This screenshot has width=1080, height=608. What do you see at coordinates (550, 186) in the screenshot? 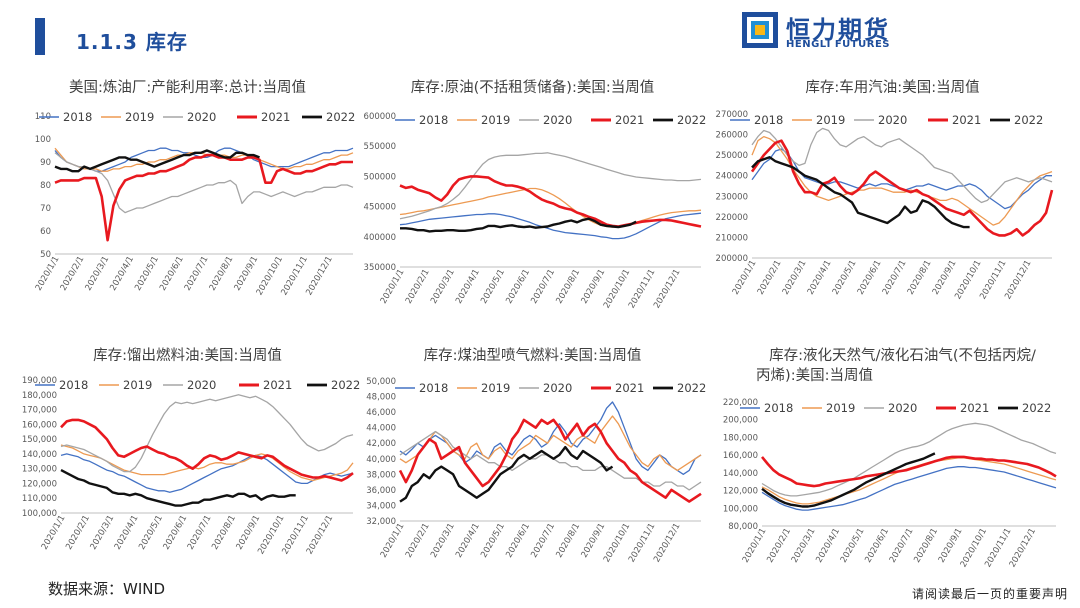
I see `series-line-2020` at bounding box center [550, 186].